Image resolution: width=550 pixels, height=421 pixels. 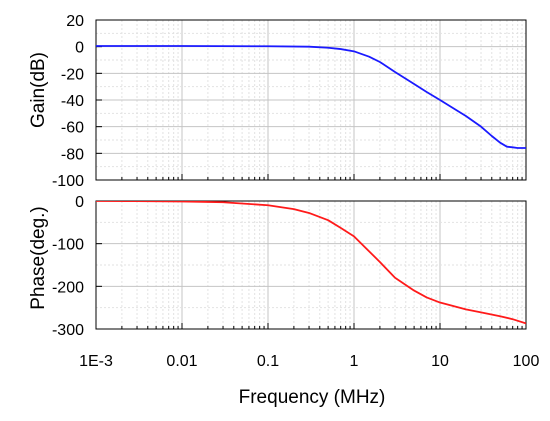 I want to click on x-tick-label: 1E-3, so click(x=96, y=361).